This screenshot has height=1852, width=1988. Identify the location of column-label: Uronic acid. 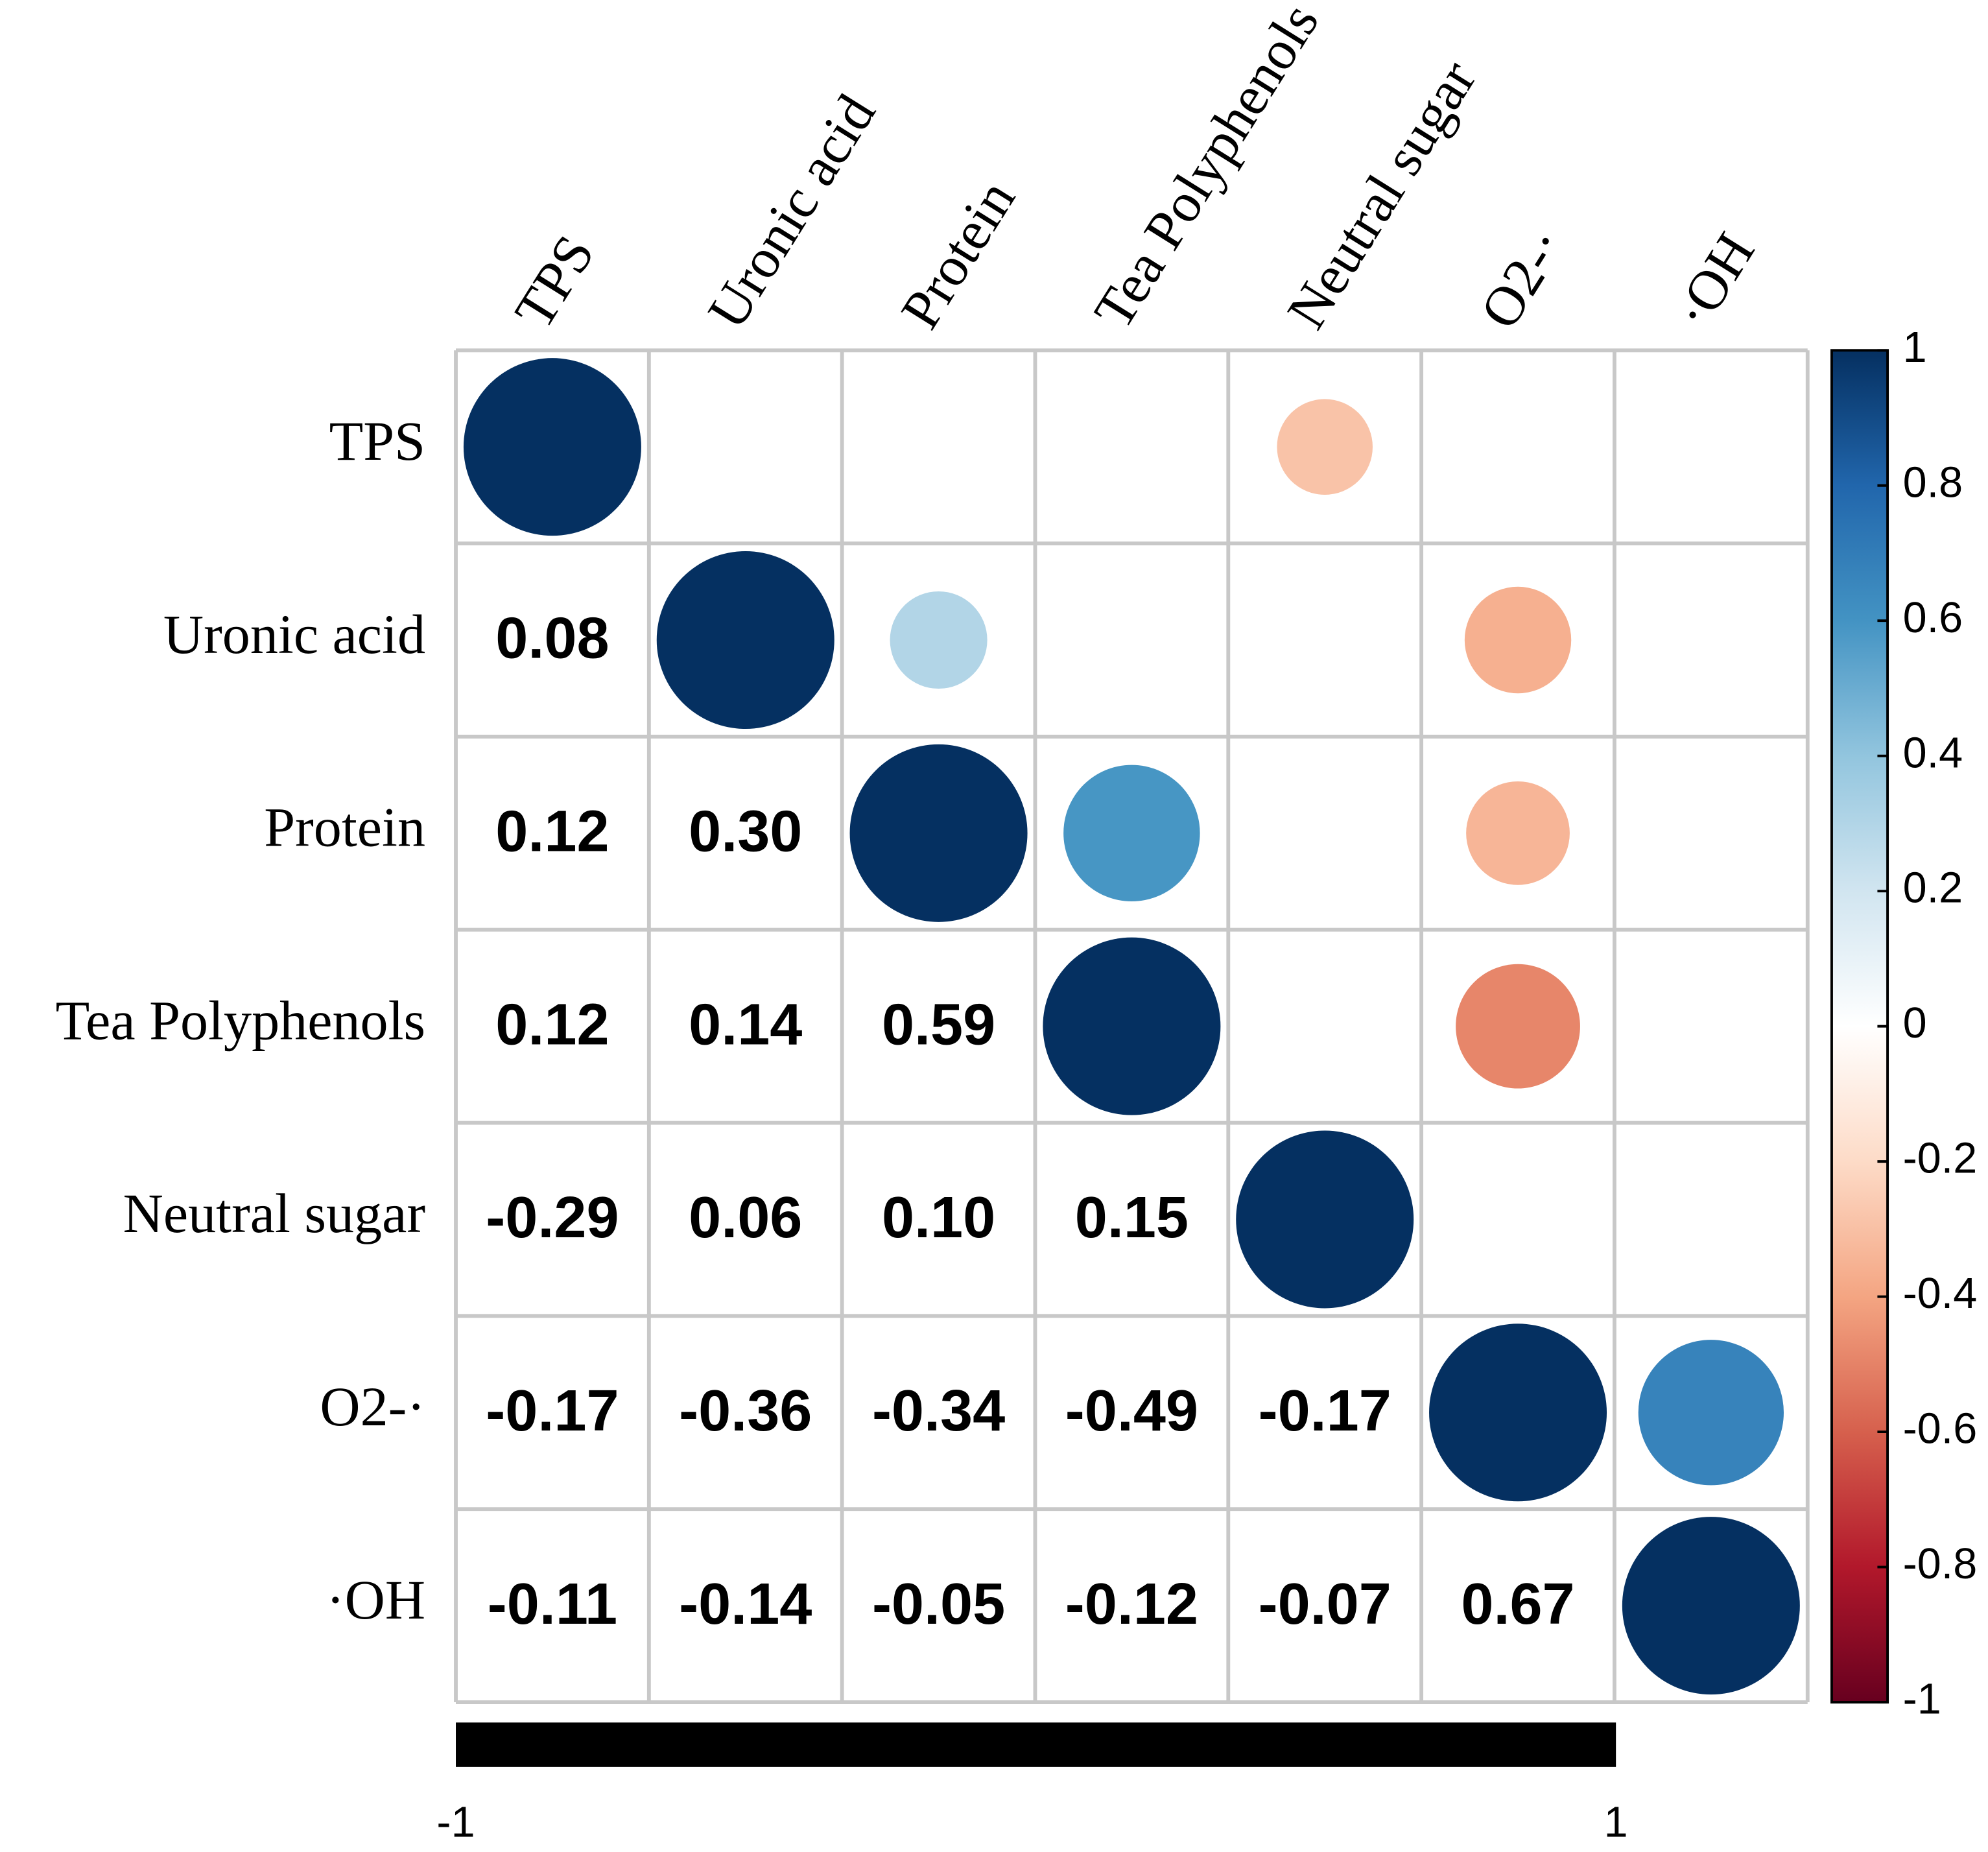
(792, 212).